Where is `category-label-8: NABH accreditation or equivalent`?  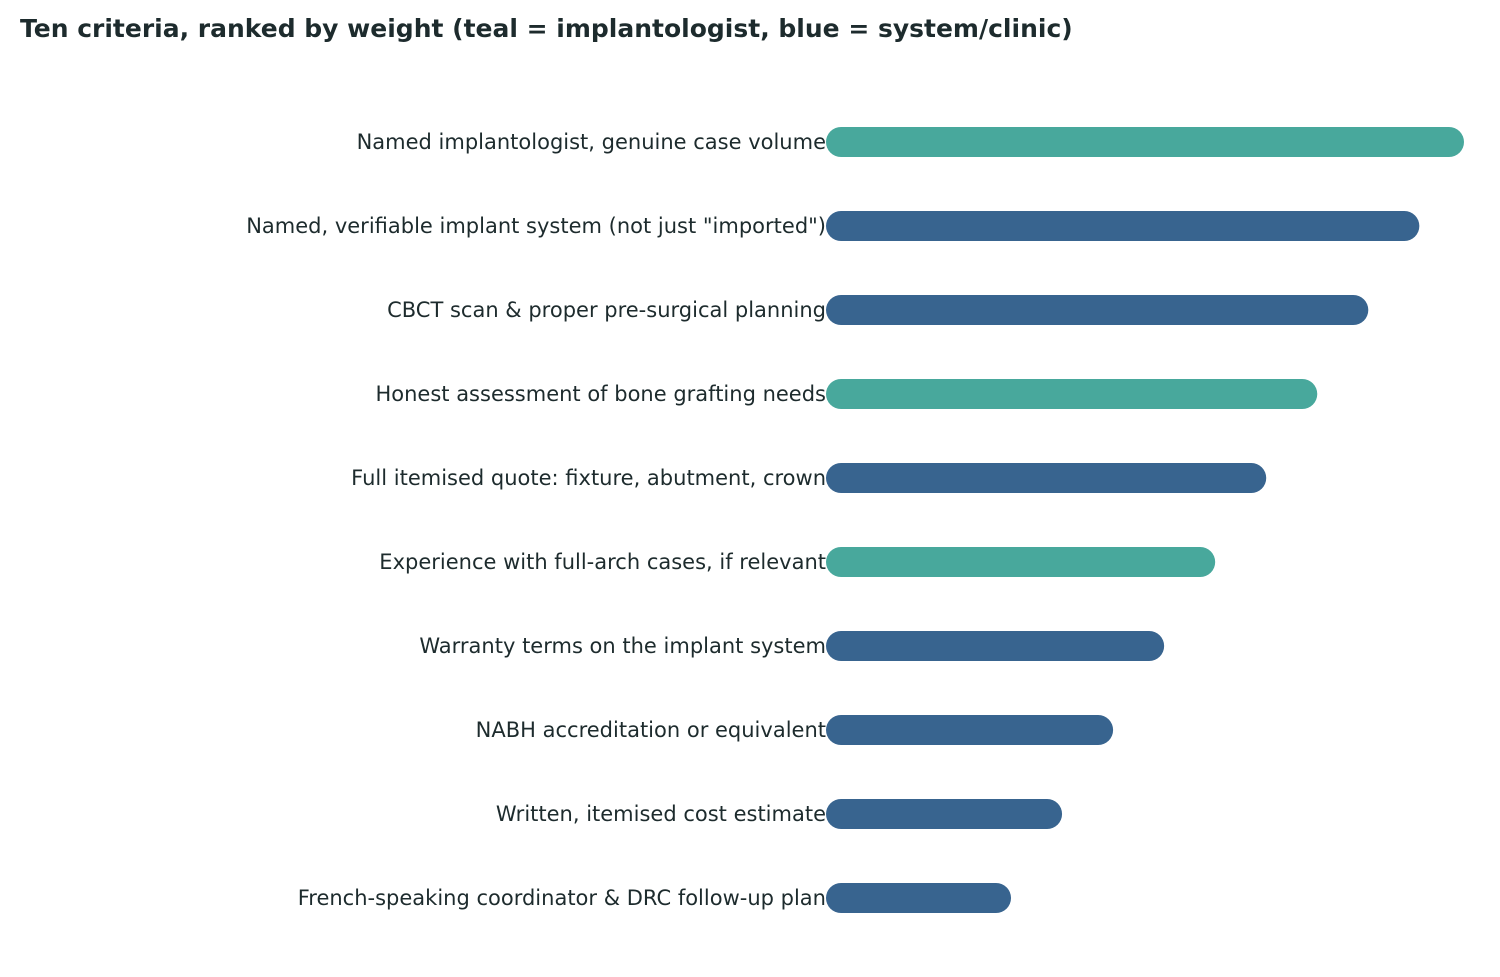 category-label-8: NABH accreditation or equivalent is located at coordinates (651, 730).